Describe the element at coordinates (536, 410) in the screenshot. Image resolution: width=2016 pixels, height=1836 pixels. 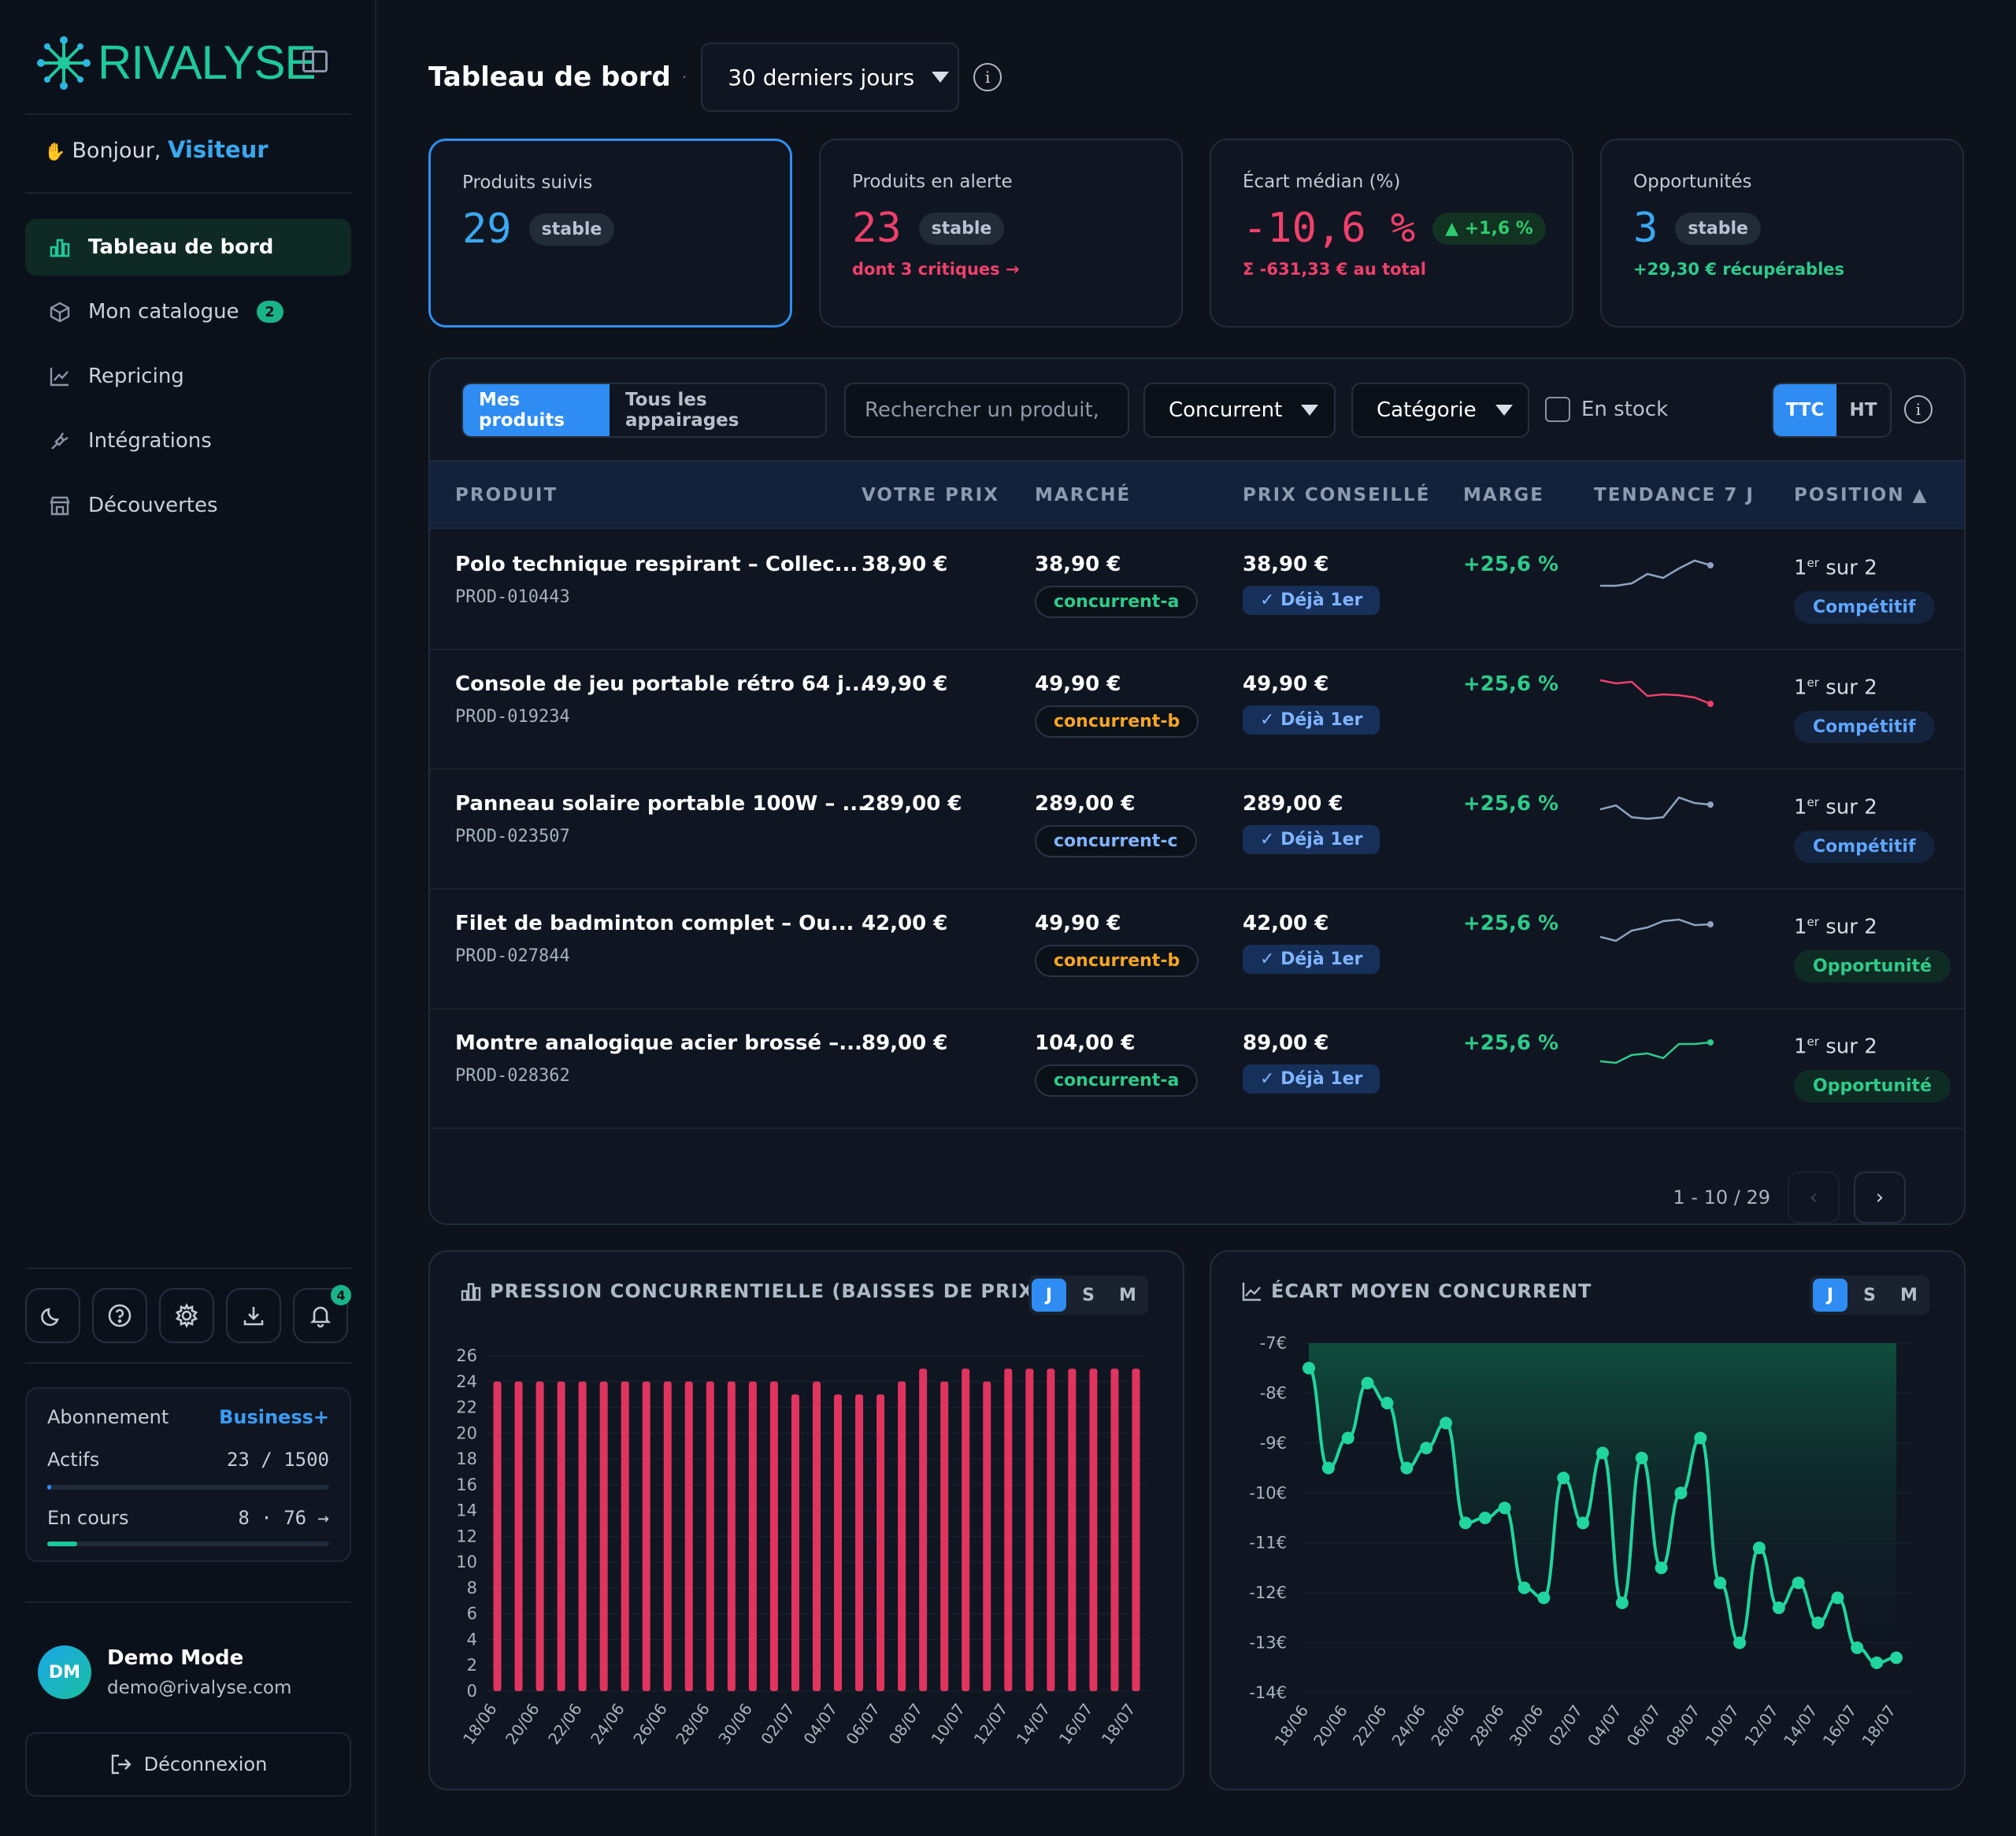
I see `tab-my-products: Mes produits` at that location.